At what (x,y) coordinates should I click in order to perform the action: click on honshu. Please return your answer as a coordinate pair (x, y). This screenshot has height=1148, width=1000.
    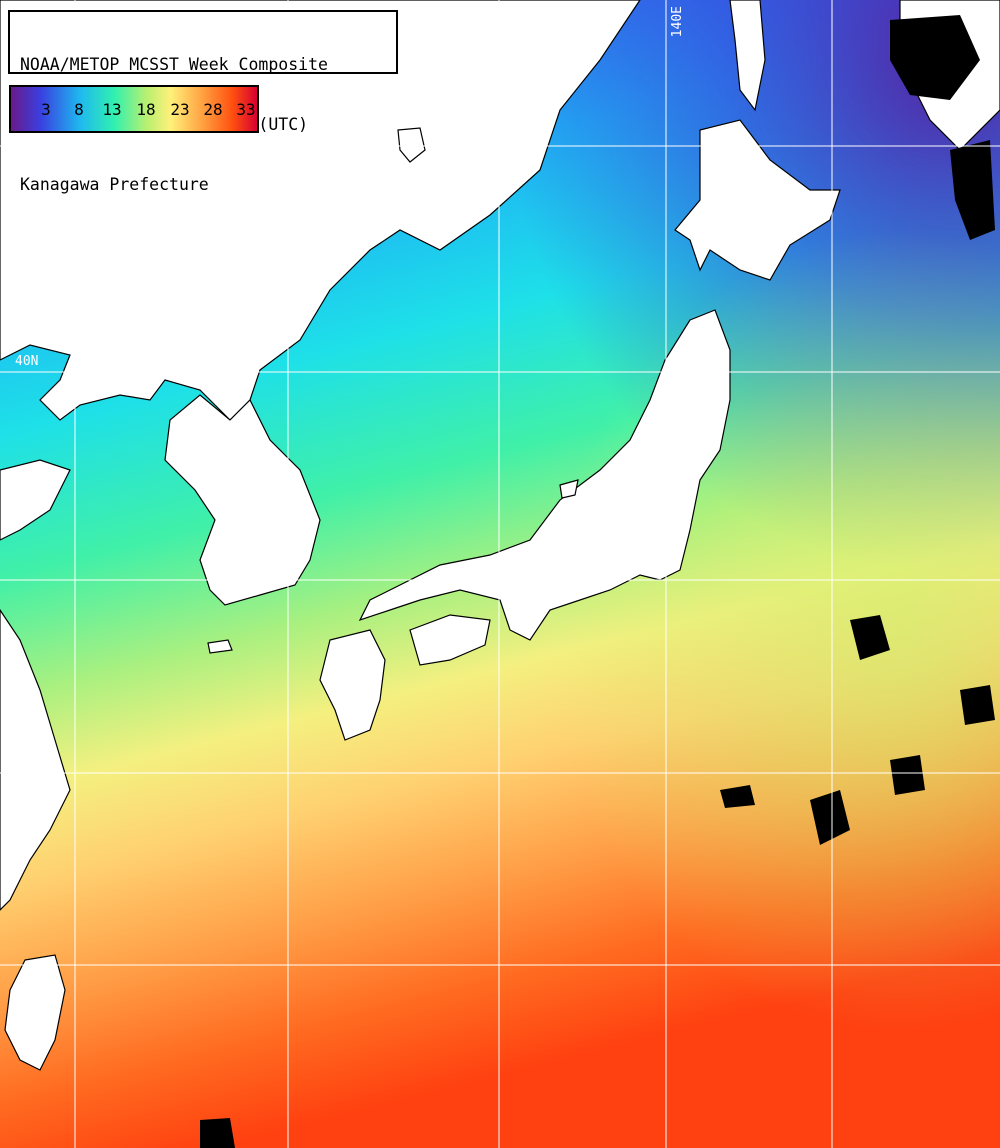
    Looking at the image, I should click on (544, 475).